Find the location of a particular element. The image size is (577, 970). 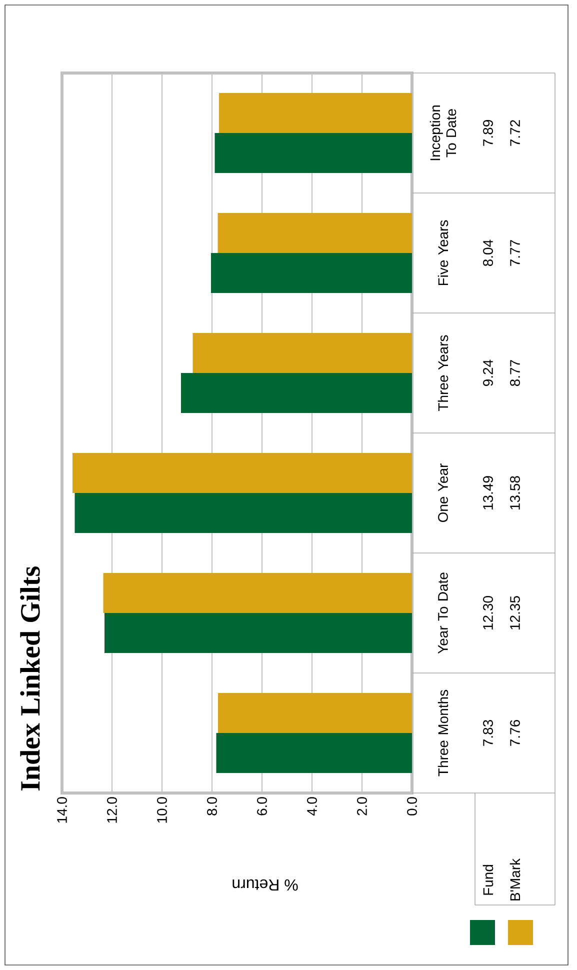

text: Fund is located at coordinates (488, 879).